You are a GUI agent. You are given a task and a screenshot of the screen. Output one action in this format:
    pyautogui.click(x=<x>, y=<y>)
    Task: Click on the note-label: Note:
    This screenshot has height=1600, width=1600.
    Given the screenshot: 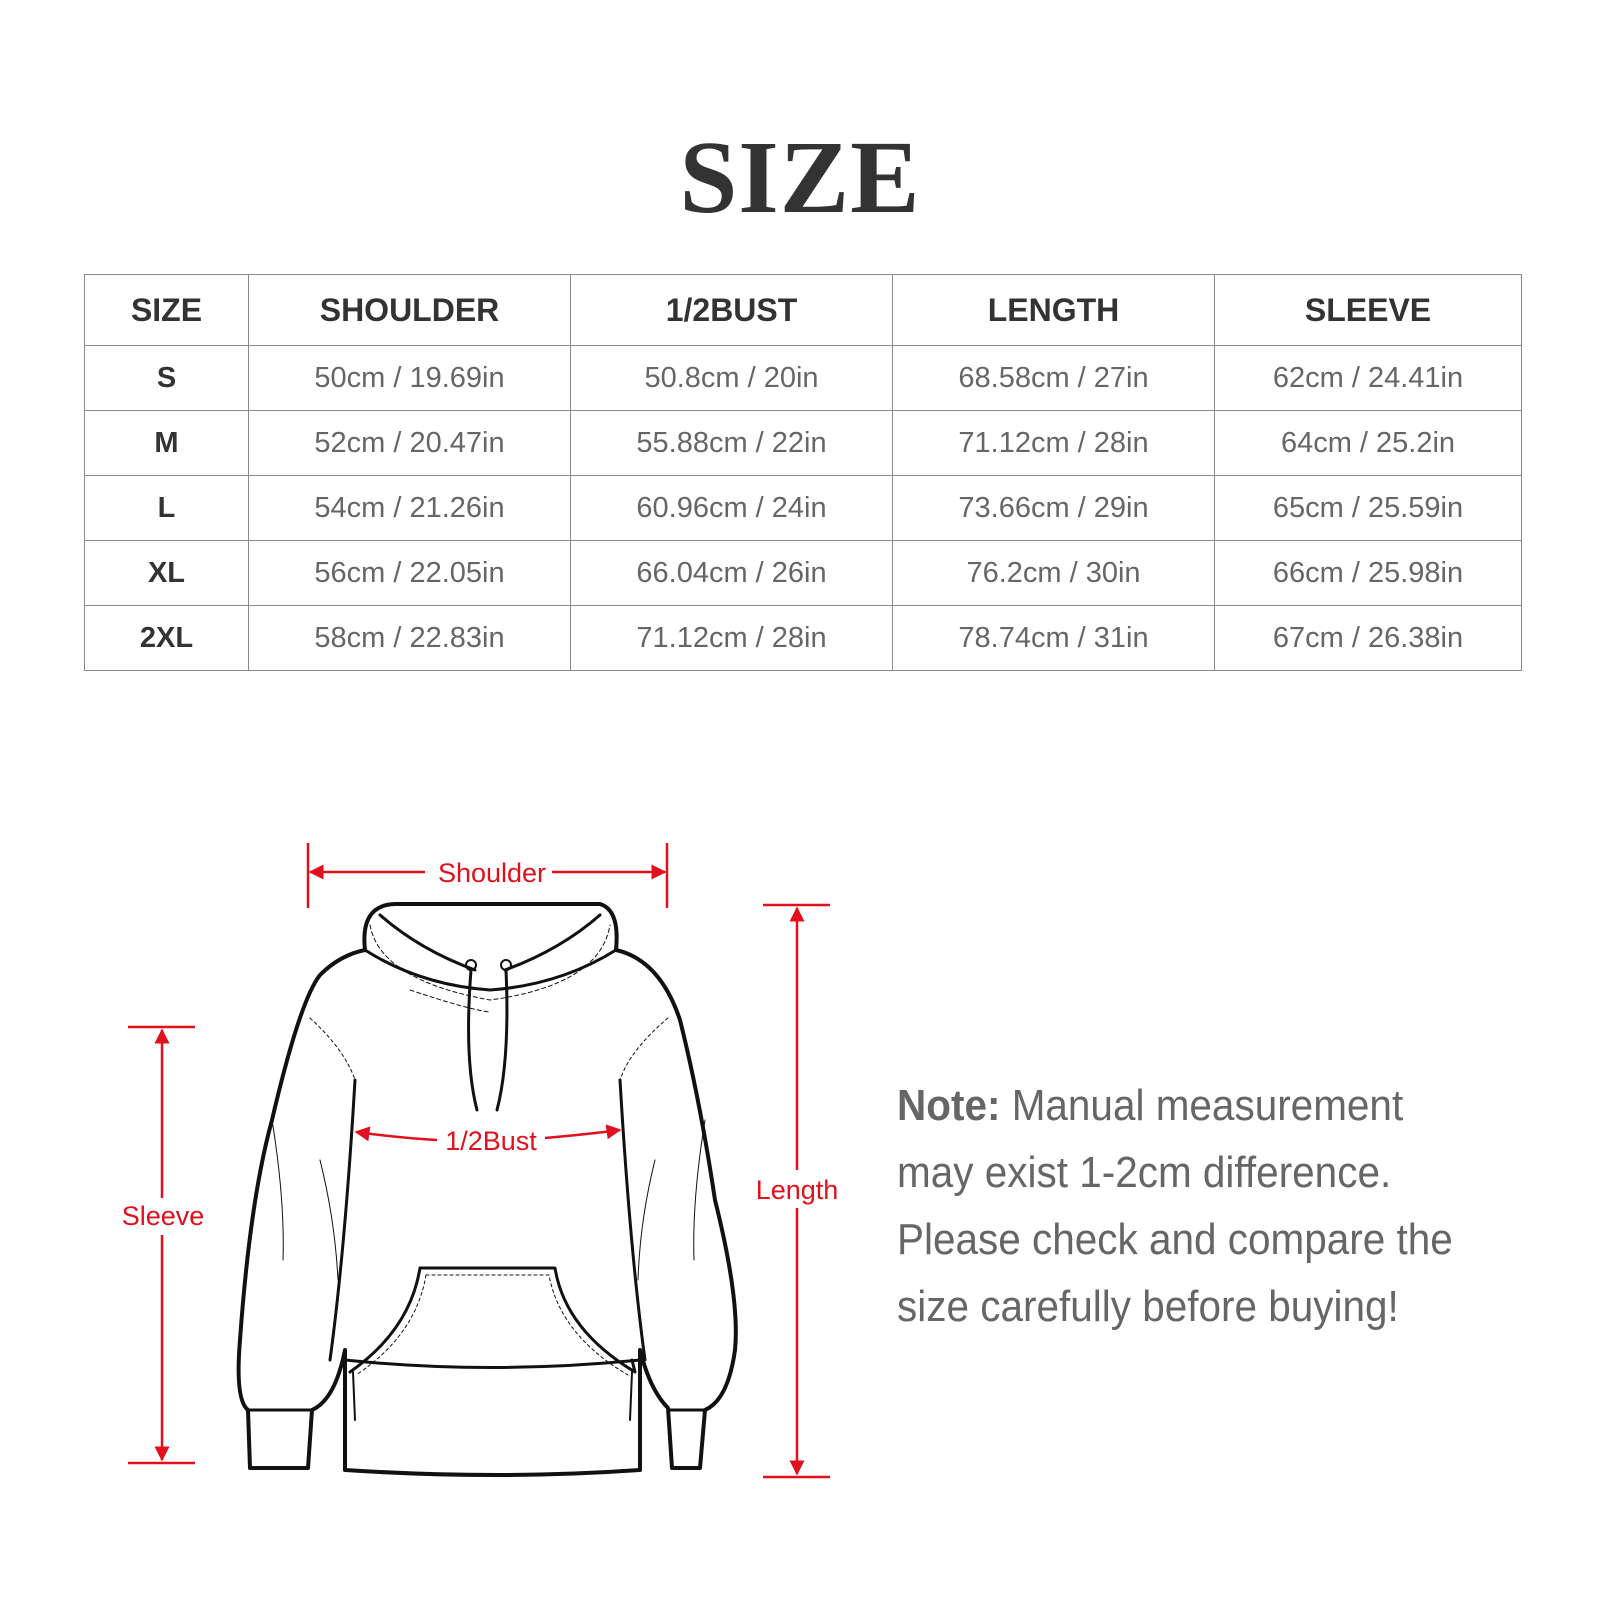 What is the action you would take?
    pyautogui.click(x=949, y=1105)
    